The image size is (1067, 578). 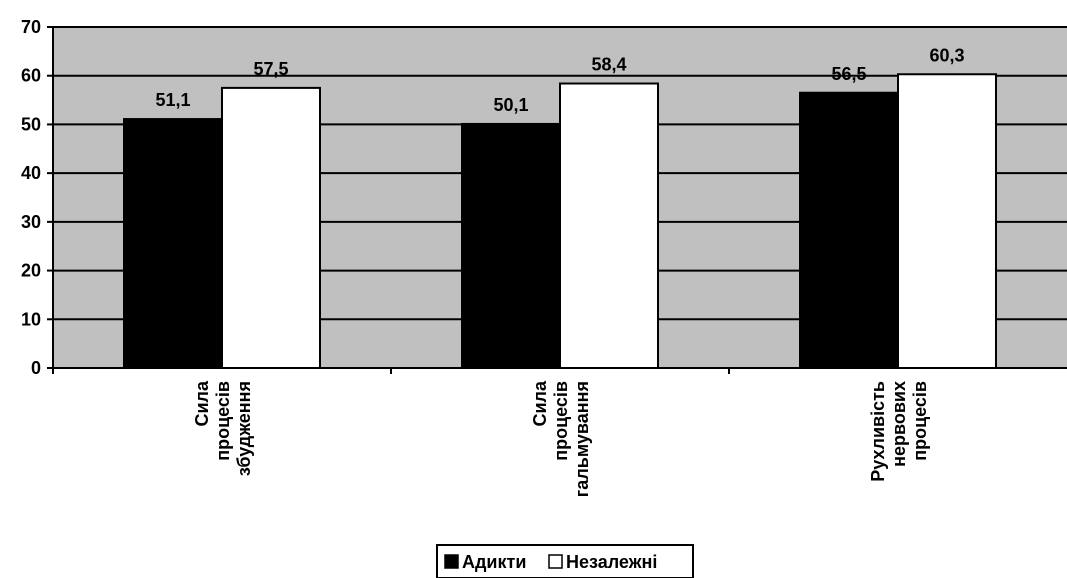 What do you see at coordinates (270, 69) in the screenshot?
I see `data-label: 57,5` at bounding box center [270, 69].